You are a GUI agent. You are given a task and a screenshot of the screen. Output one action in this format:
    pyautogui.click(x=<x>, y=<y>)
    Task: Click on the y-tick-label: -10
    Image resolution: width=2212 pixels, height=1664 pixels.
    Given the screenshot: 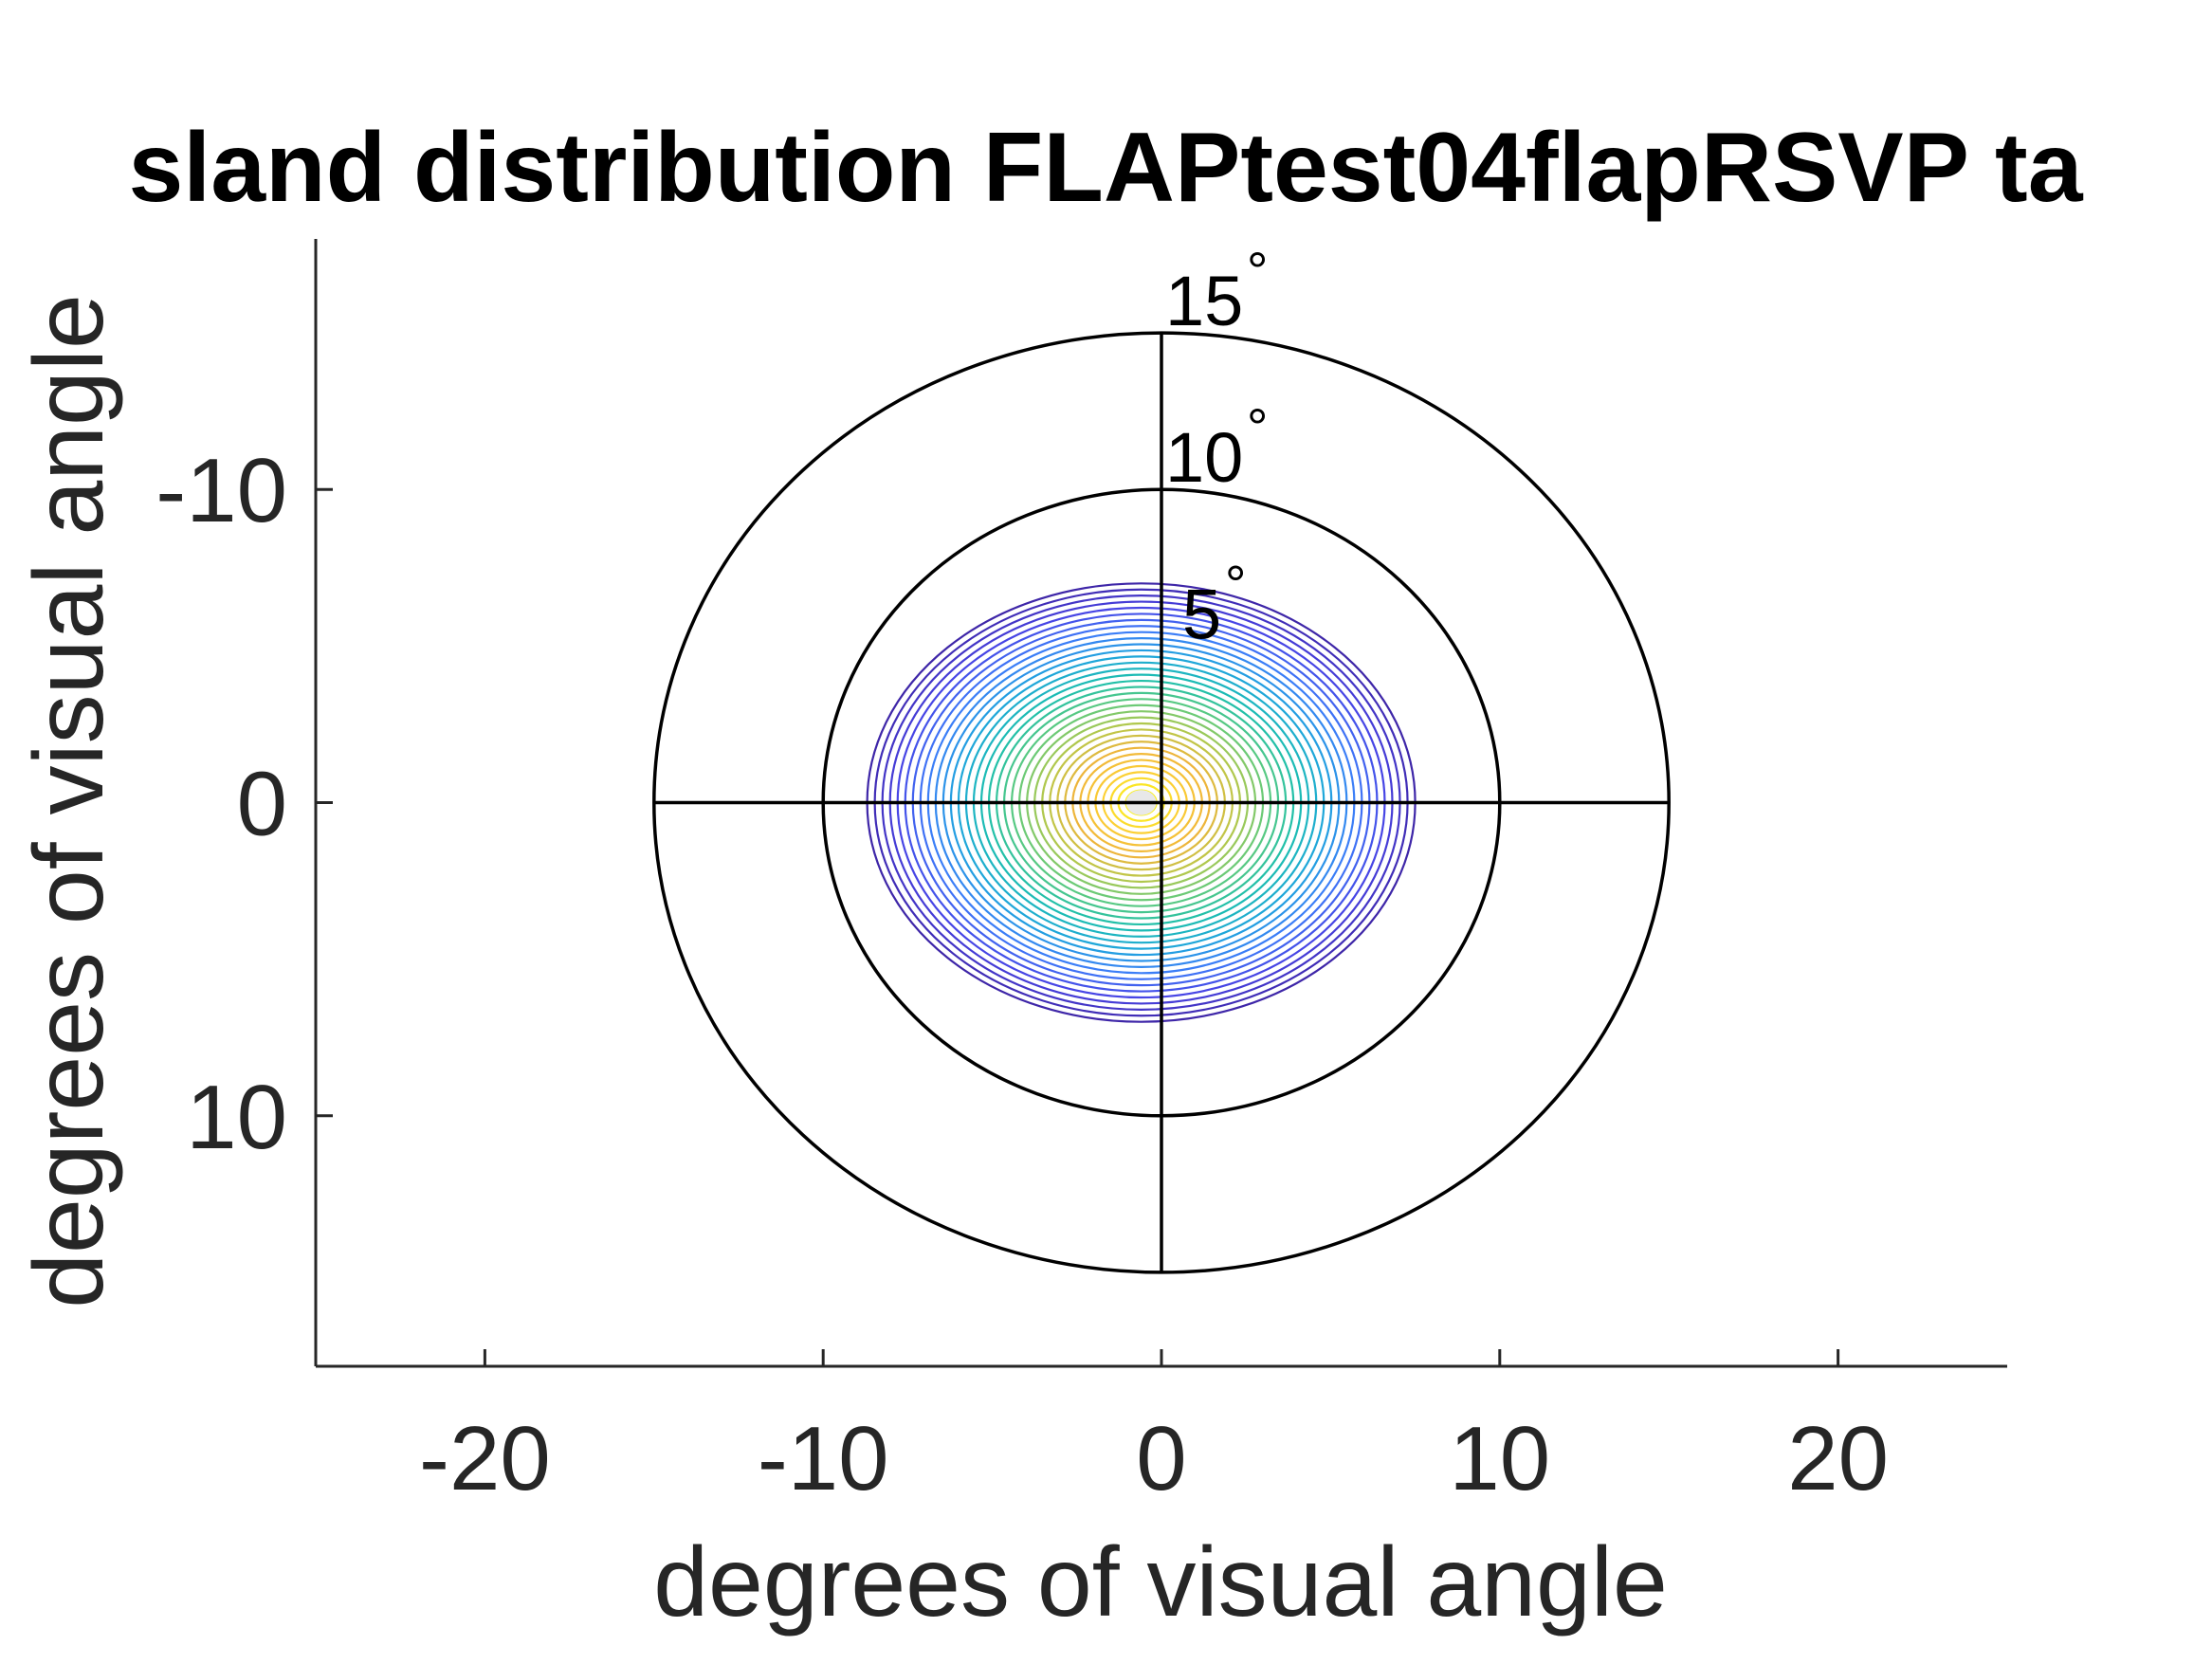 What is the action you would take?
    pyautogui.click(x=221, y=490)
    